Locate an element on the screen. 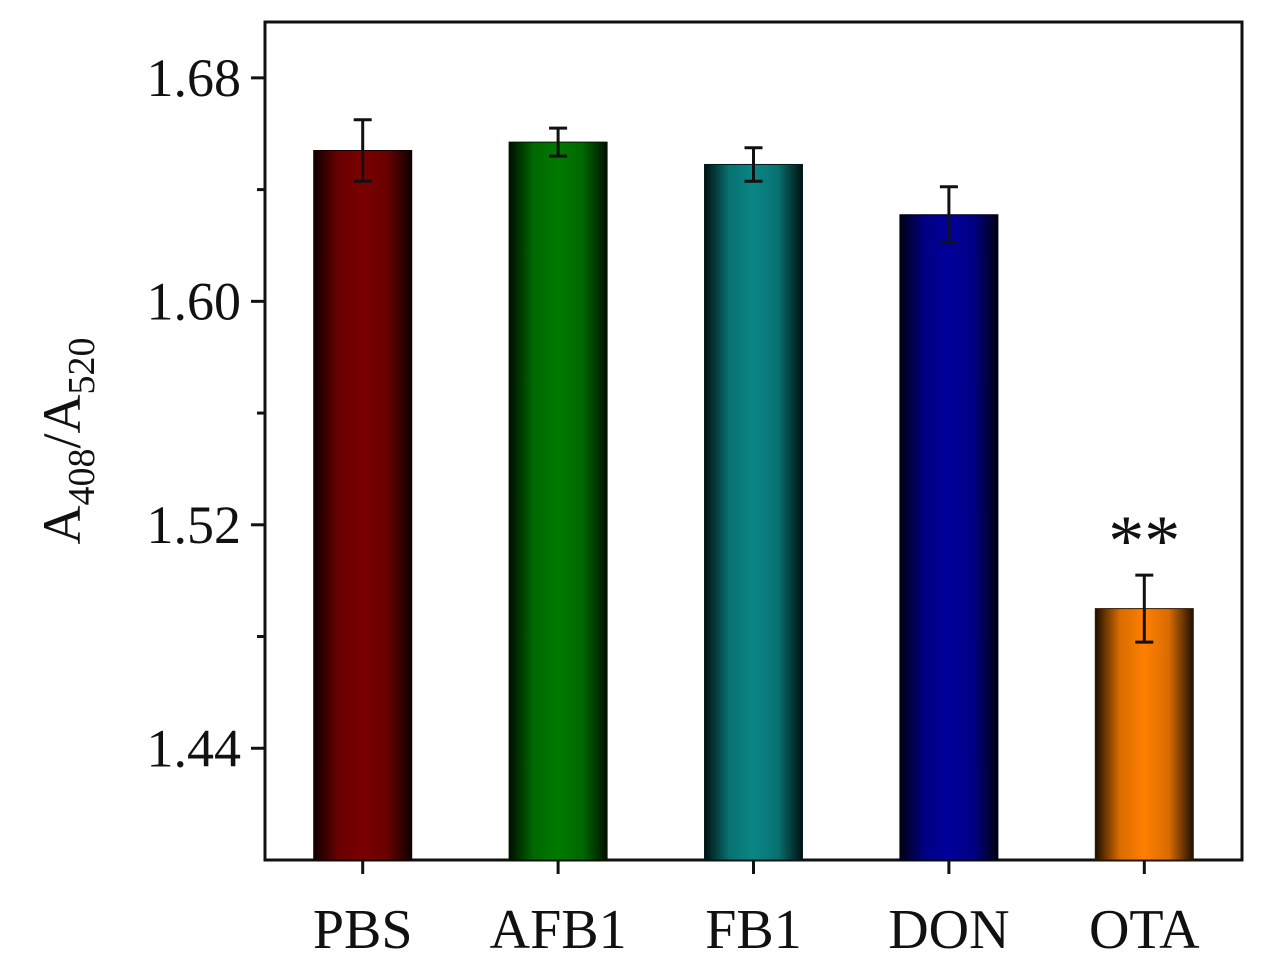 The image size is (1270, 978). y-tick-label: 1.52 is located at coordinates (194, 525).